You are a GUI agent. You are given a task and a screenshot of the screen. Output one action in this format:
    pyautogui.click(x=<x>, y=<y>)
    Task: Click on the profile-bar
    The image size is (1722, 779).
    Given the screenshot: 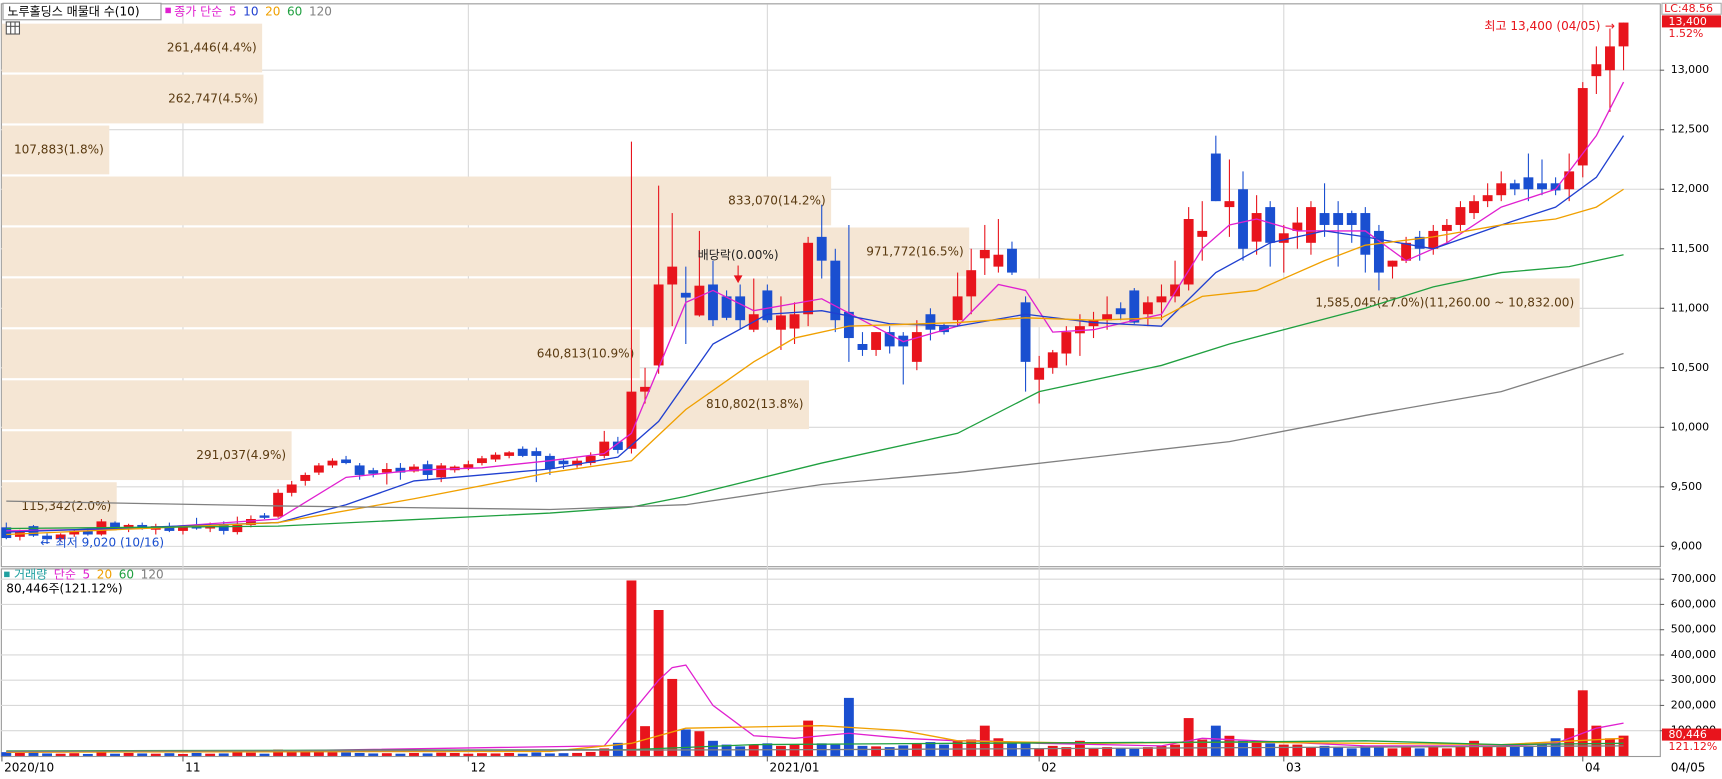 What is the action you would take?
    pyautogui.click(x=55, y=150)
    